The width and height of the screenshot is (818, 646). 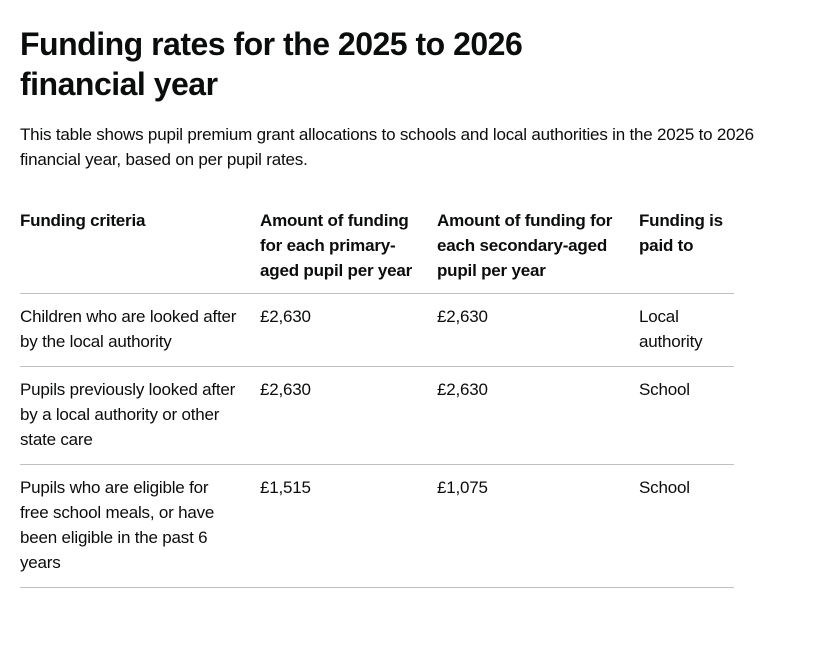 What do you see at coordinates (686, 246) in the screenshot?
I see `column-header-paid-to: Funding is paid to` at bounding box center [686, 246].